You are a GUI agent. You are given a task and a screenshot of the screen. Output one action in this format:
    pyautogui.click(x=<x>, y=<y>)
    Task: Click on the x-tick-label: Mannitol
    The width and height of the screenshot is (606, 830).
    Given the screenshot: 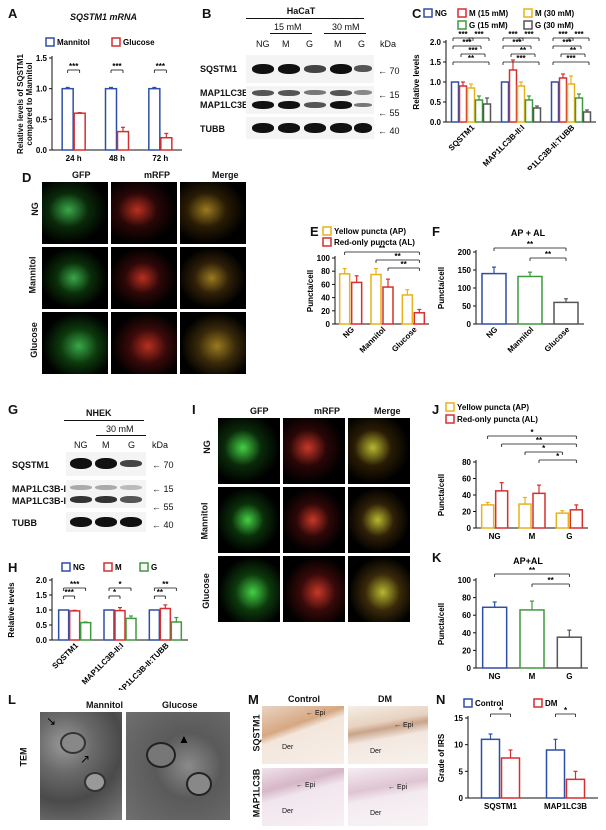 What is the action you would take?
    pyautogui.click(x=521, y=340)
    